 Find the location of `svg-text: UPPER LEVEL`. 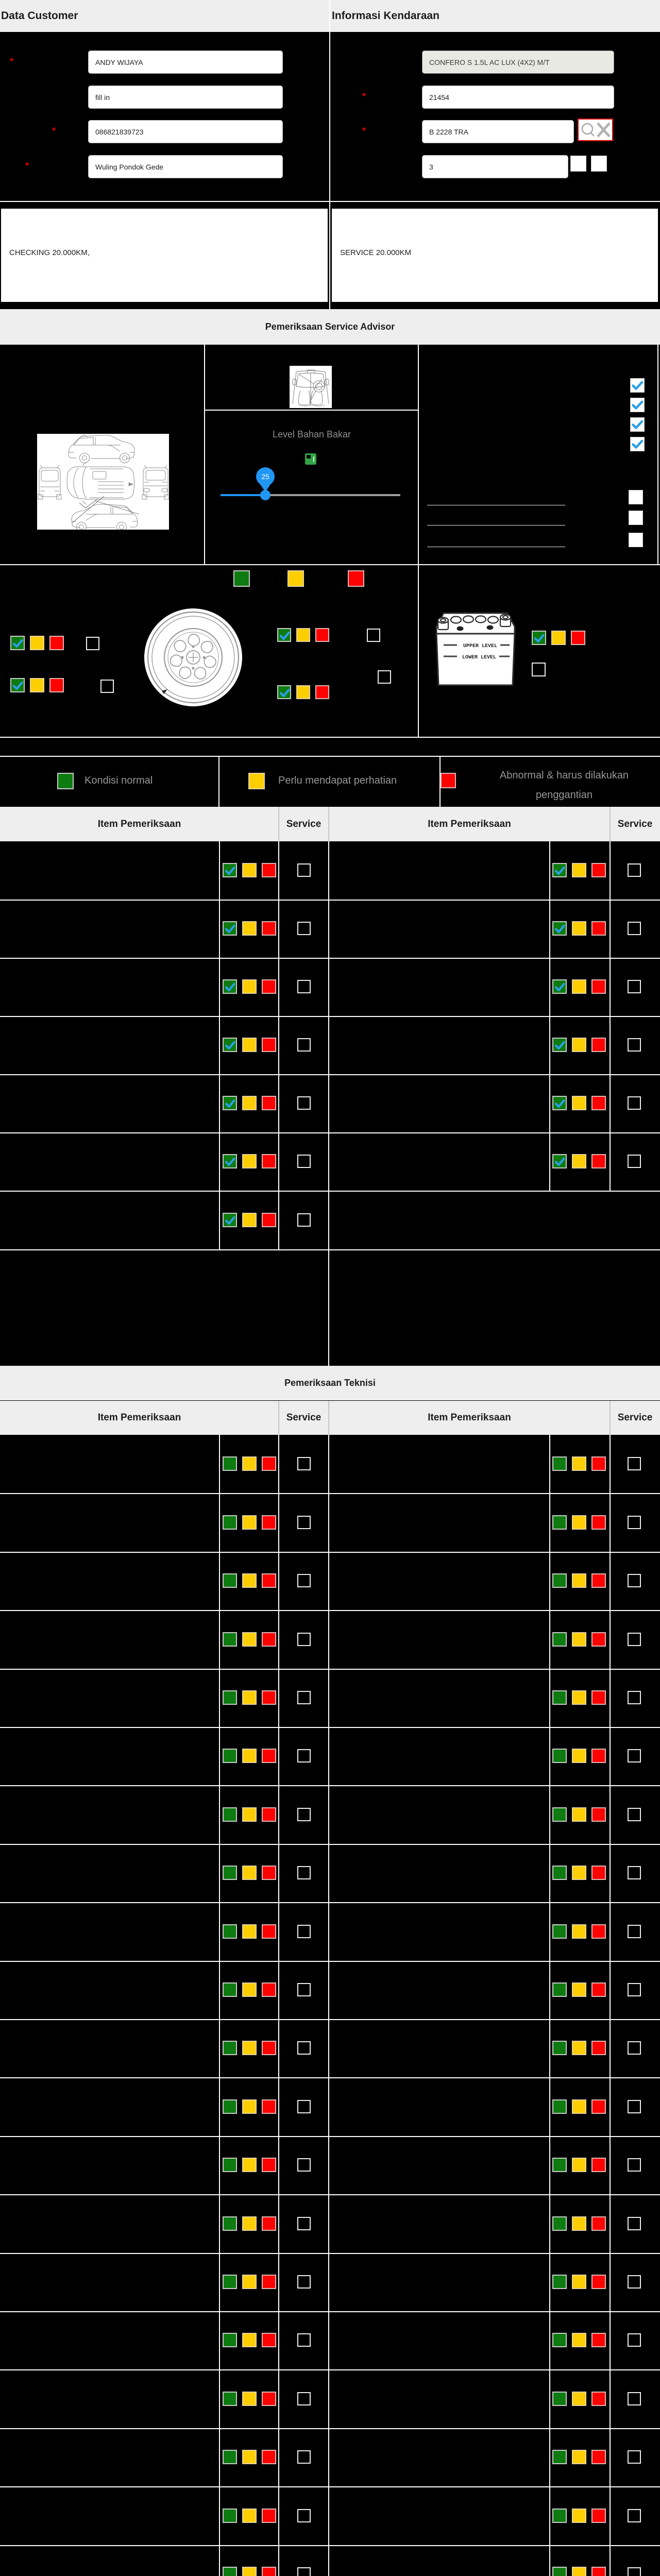

svg-text: UPPER LEVEL is located at coordinates (480, 646).